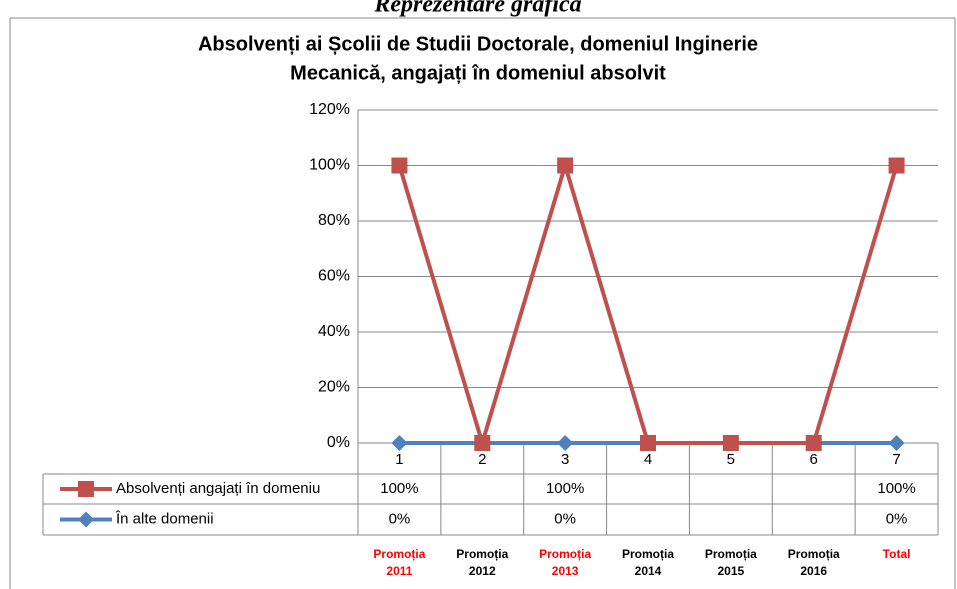  I want to click on group-label: Promoția 2016, so click(814, 562).